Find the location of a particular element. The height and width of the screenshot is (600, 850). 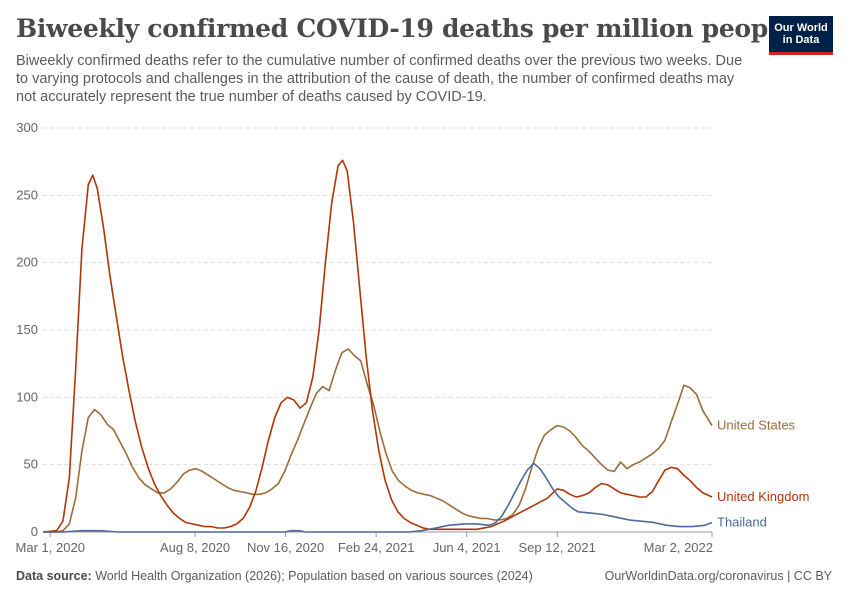

series-label-thailand: Thailand is located at coordinates (742, 522).